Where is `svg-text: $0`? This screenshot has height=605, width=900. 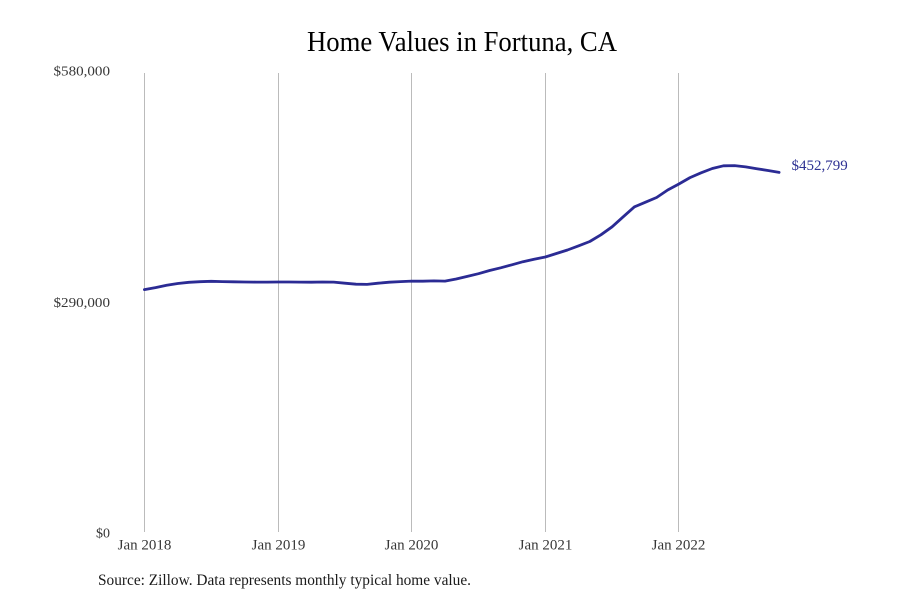
svg-text: $0 is located at coordinates (103, 534).